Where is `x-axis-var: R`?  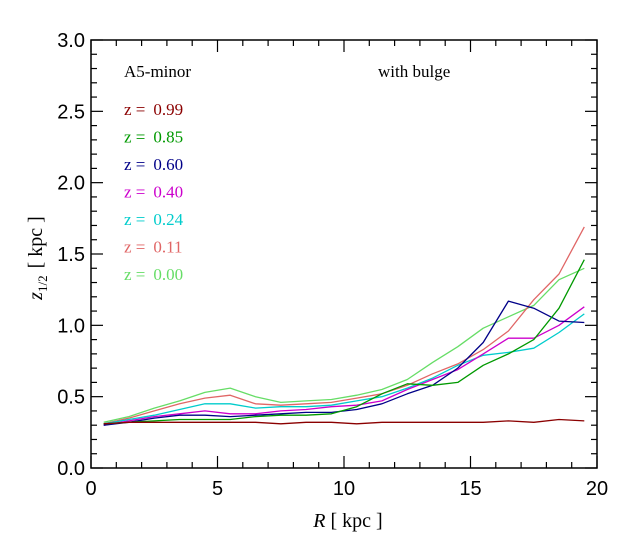 x-axis-var: R is located at coordinates (318, 521).